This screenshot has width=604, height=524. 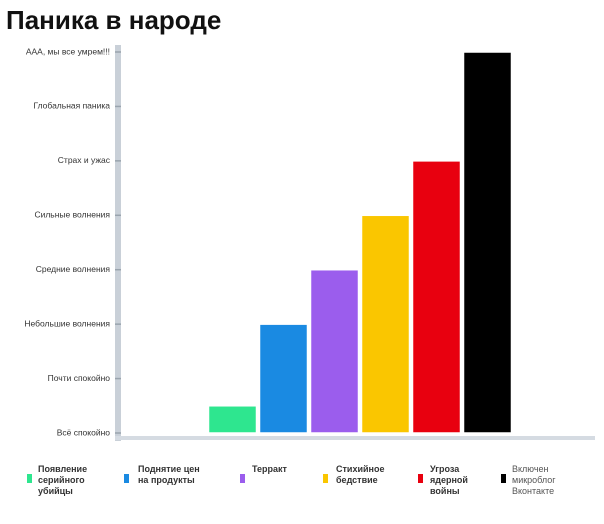 I want to click on y-tick-label: Средние волнения, so click(x=73, y=269).